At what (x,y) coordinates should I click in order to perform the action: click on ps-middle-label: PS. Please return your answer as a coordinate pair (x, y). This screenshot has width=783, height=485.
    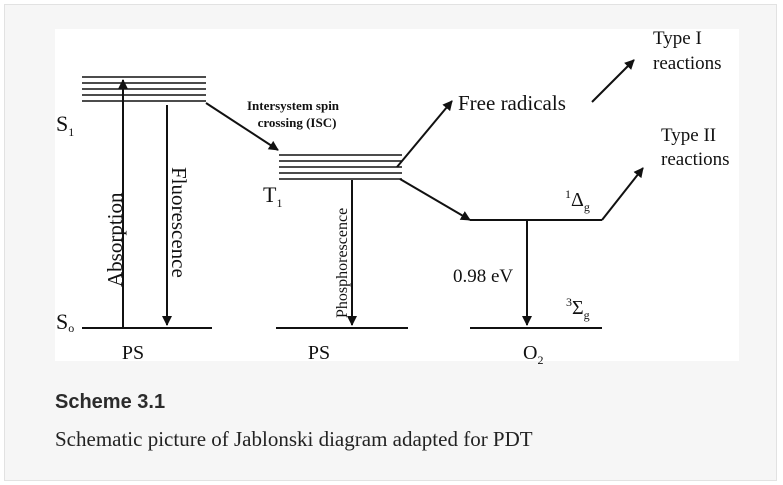
    Looking at the image, I should click on (319, 353).